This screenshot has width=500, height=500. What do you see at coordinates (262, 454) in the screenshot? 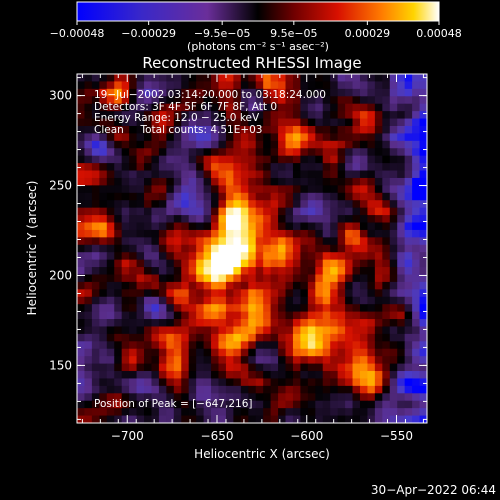
I see `x-axis-label: Heliocentric X (arcsec)` at bounding box center [262, 454].